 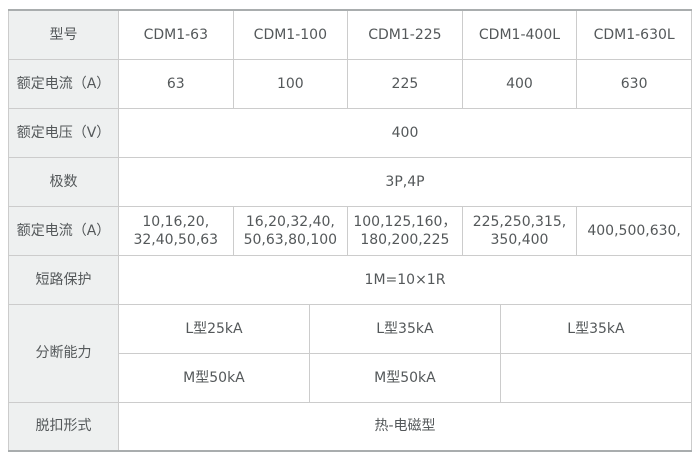 I want to click on model-cell: CDM1-225, so click(x=405, y=34).